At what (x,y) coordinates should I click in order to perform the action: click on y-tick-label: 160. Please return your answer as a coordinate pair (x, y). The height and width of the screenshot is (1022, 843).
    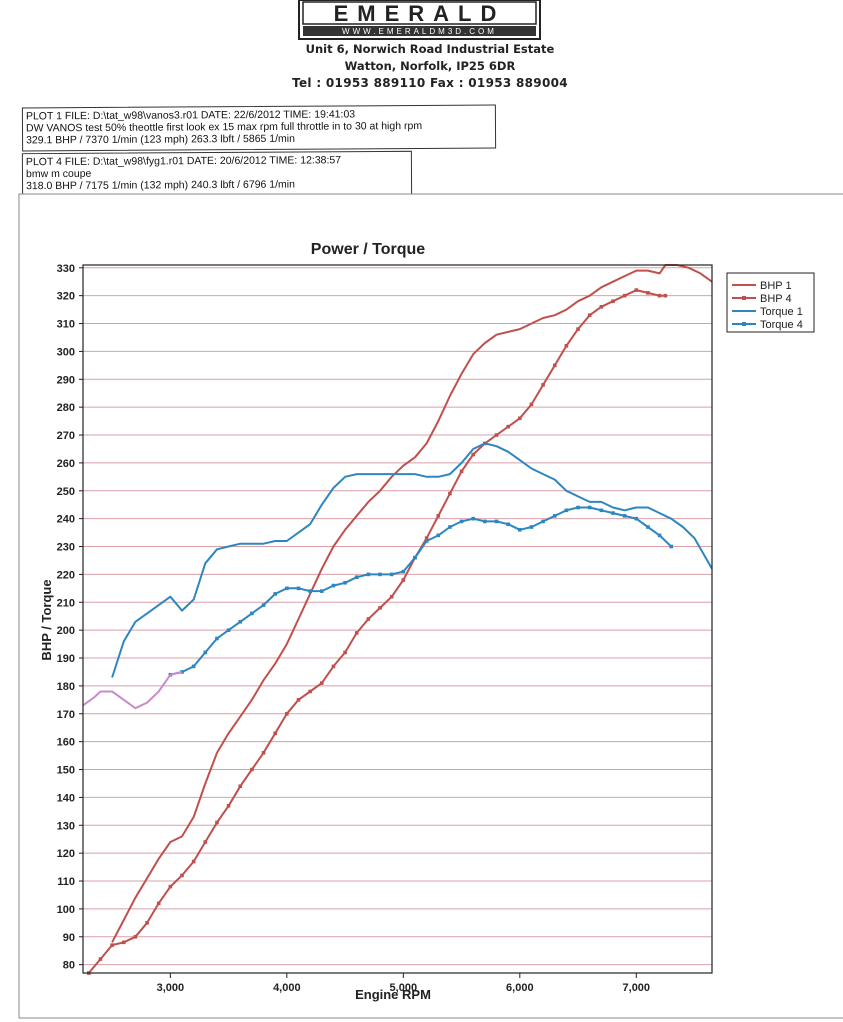
    Looking at the image, I should click on (66, 743).